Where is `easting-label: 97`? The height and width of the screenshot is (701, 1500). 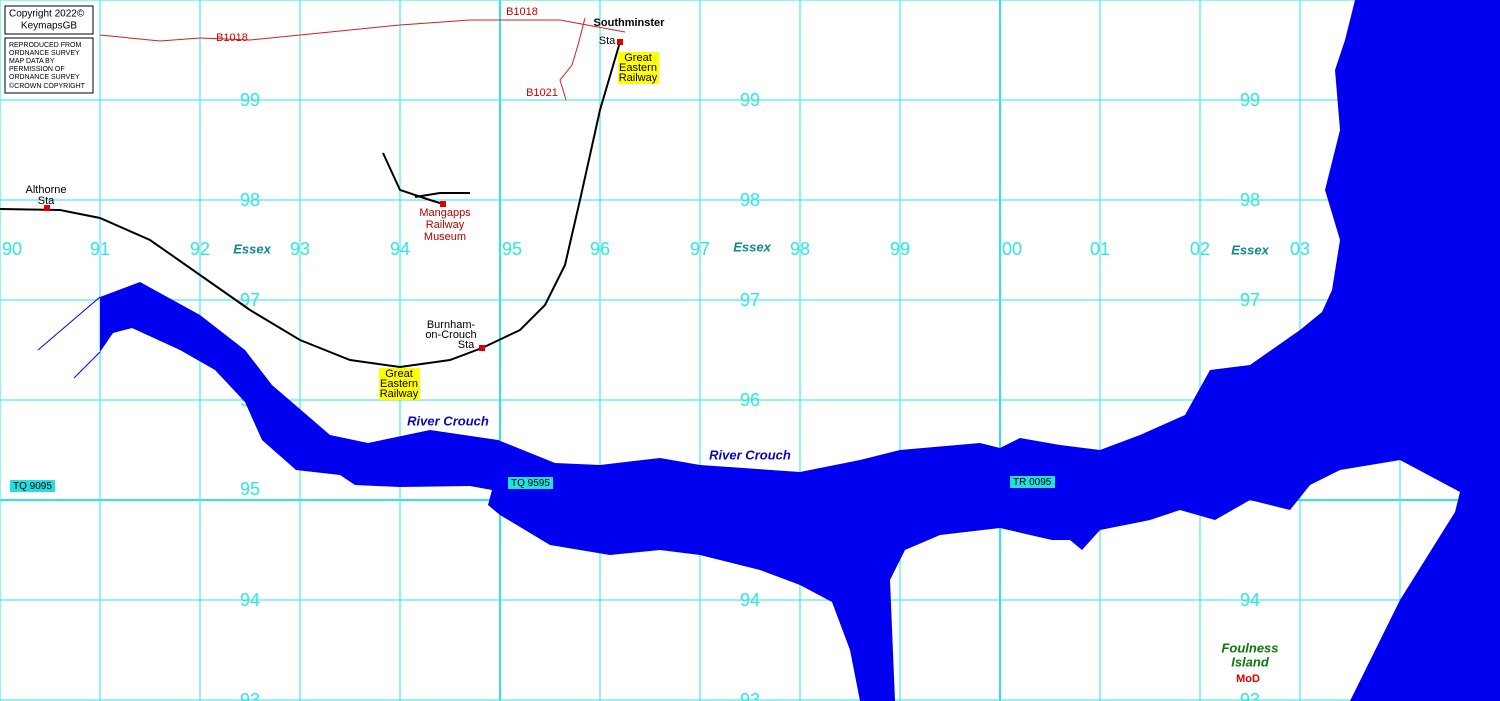 easting-label: 97 is located at coordinates (700, 249).